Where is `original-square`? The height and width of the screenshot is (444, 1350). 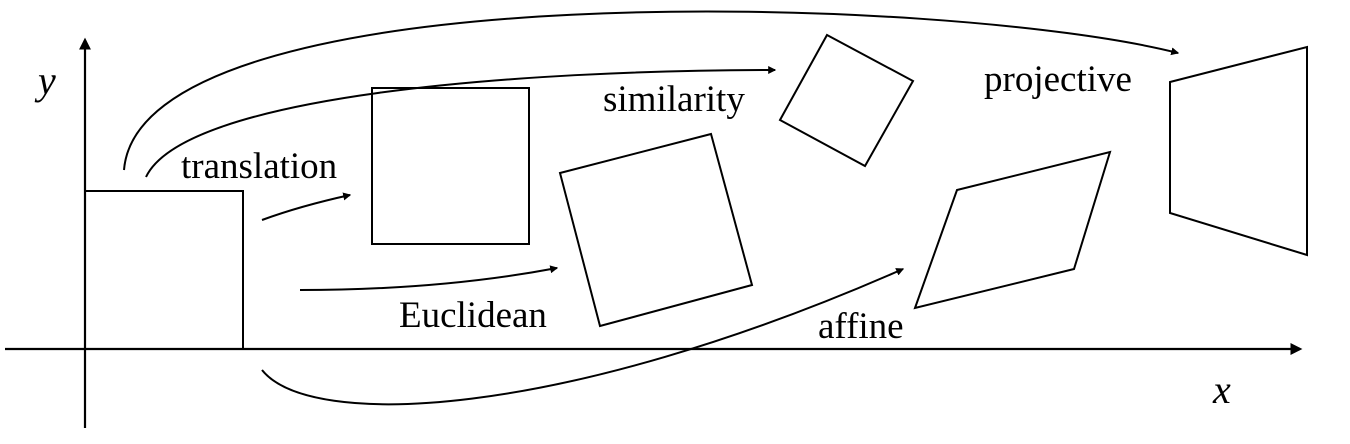
original-square is located at coordinates (164, 270).